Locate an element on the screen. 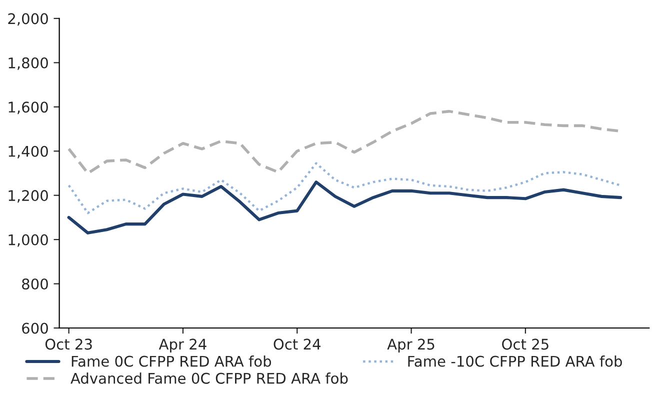 Image resolution: width=659 pixels, height=410 pixels. legend-label: Fame -10C CFPP RED ARA fob is located at coordinates (515, 361).